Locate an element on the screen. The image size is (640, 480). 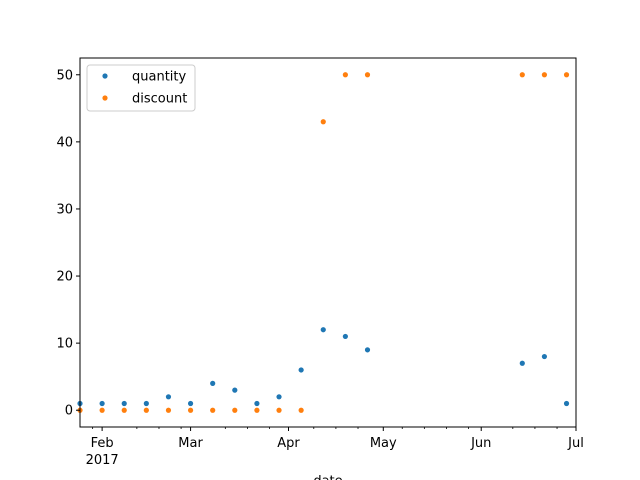
x-tick-label: May is located at coordinates (383, 443).